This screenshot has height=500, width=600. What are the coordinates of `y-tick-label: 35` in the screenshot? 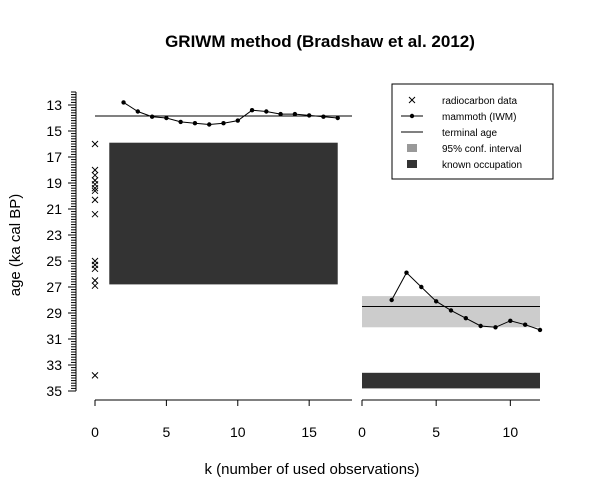 It's located at (54, 391).